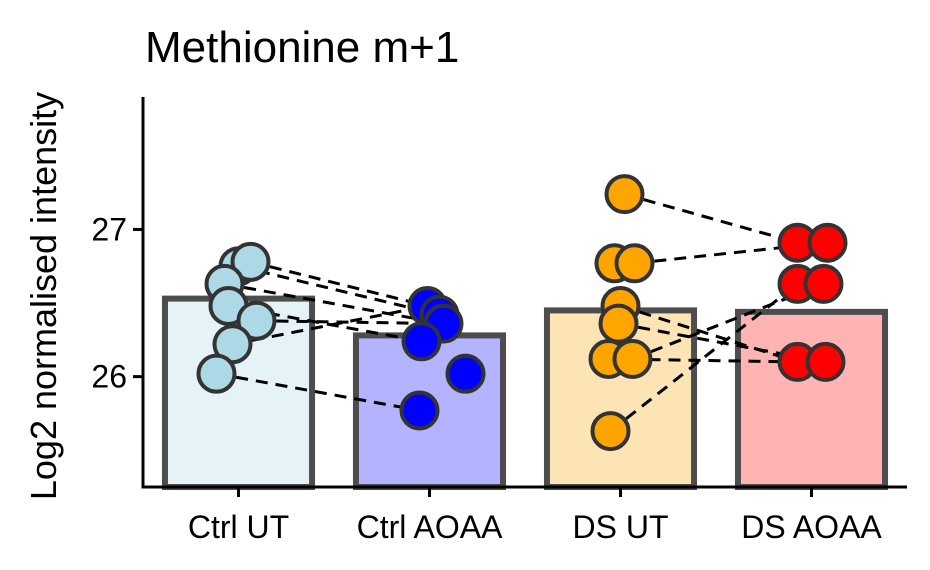 The width and height of the screenshot is (930, 570). Describe the element at coordinates (302, 47) in the screenshot. I see `chart-title: Methionine m+1` at that location.